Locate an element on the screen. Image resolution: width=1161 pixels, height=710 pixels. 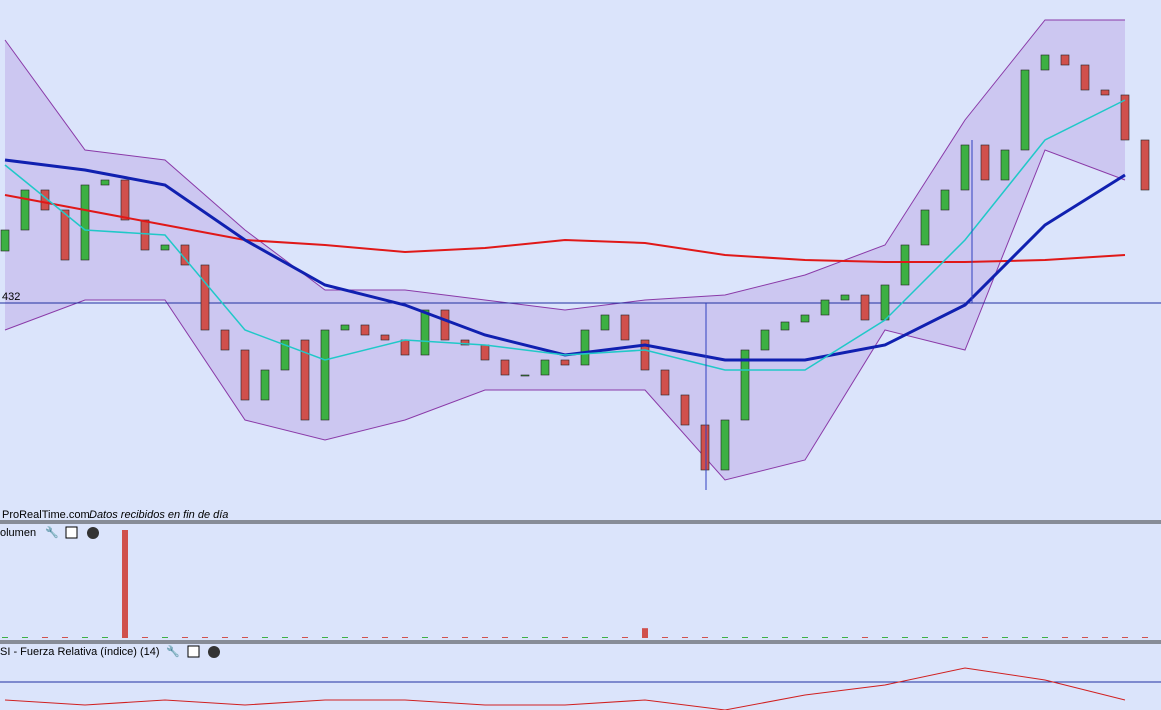
reference-label: 432 is located at coordinates (11, 297).